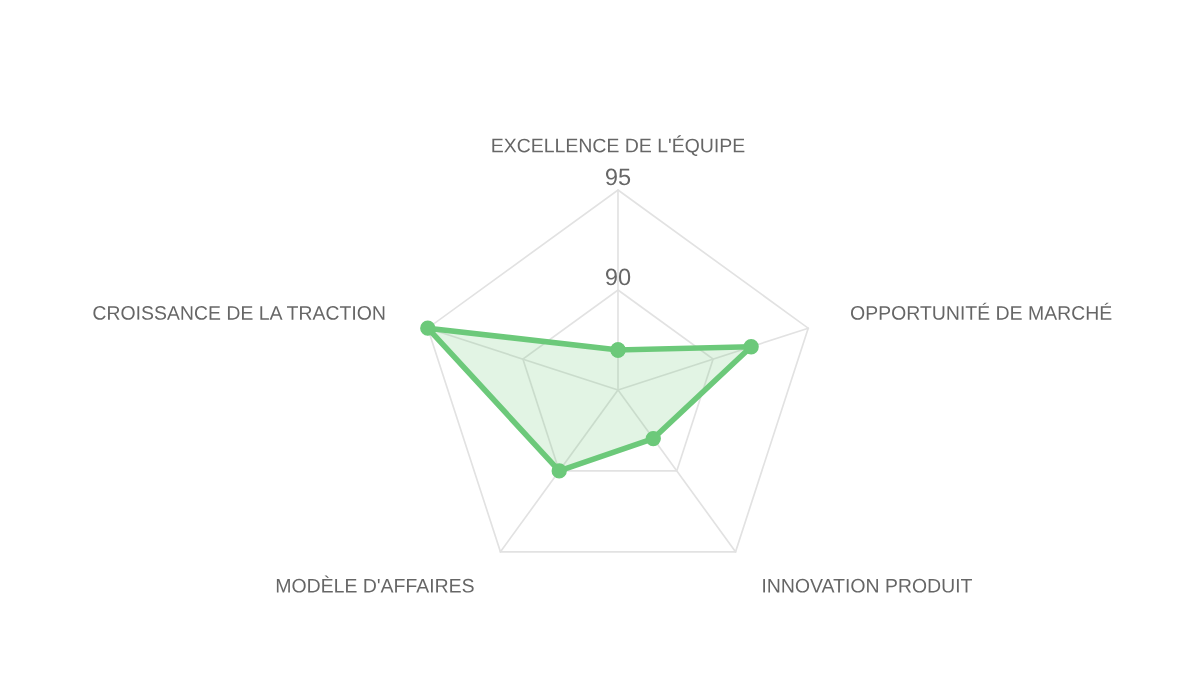 Image resolution: width=1200 pixels, height=675 pixels. Describe the element at coordinates (618, 145) in the screenshot. I see `spoke-label: EXCELLENCE DE L'ÉQUIPE` at that location.